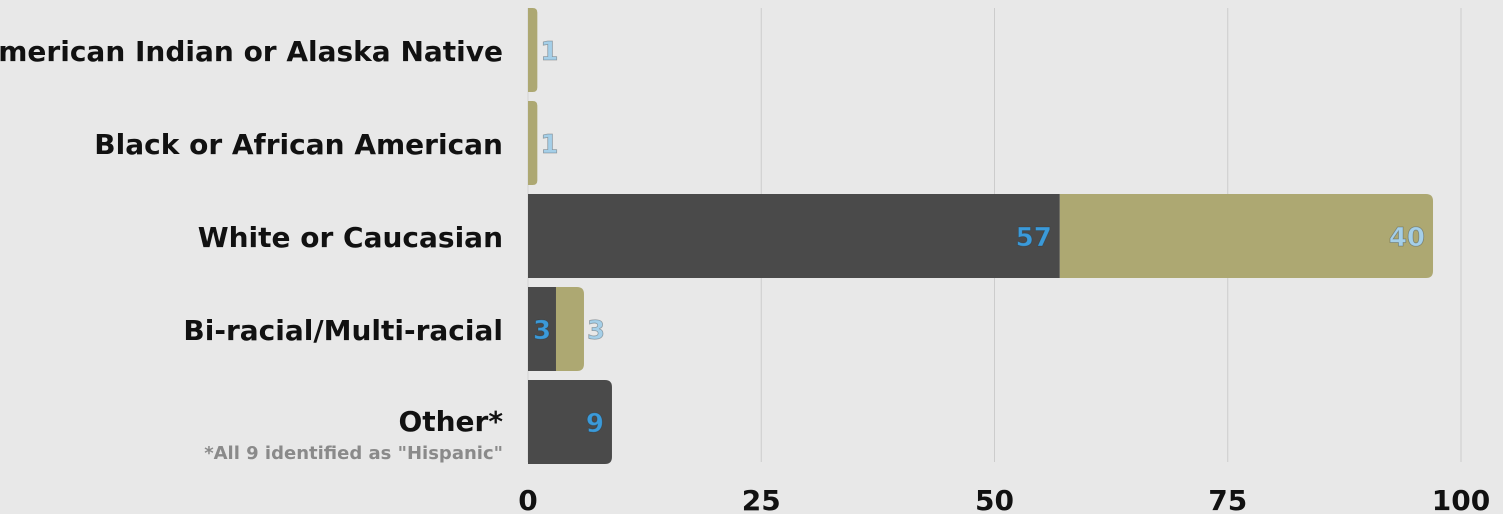 Image resolution: width=1503 pixels, height=514 pixels. What do you see at coordinates (549, 145) in the screenshot?
I see `value-label-1-series-1: 1` at bounding box center [549, 145].